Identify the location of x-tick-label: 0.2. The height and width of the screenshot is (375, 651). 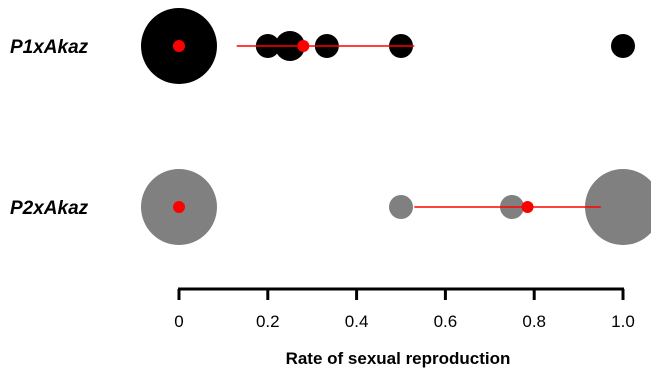
(268, 321).